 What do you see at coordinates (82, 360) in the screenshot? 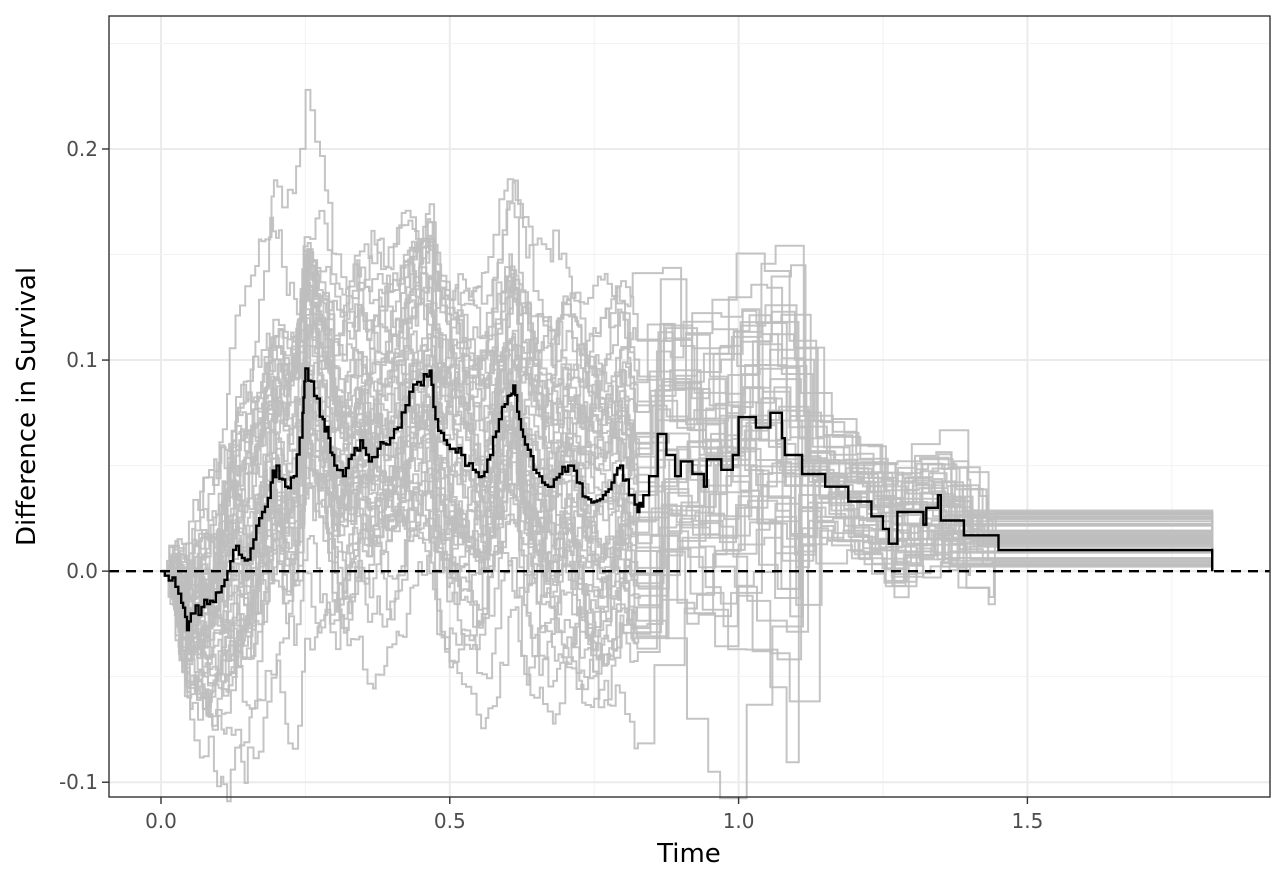
I see `y-tick-label: 0.1` at bounding box center [82, 360].